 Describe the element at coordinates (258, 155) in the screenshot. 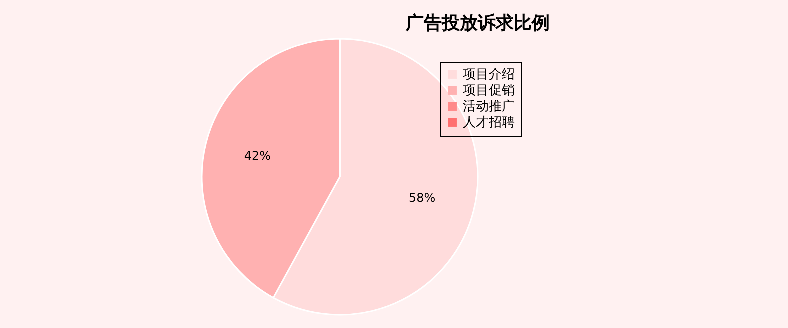

I see `data-label: 42%` at that location.